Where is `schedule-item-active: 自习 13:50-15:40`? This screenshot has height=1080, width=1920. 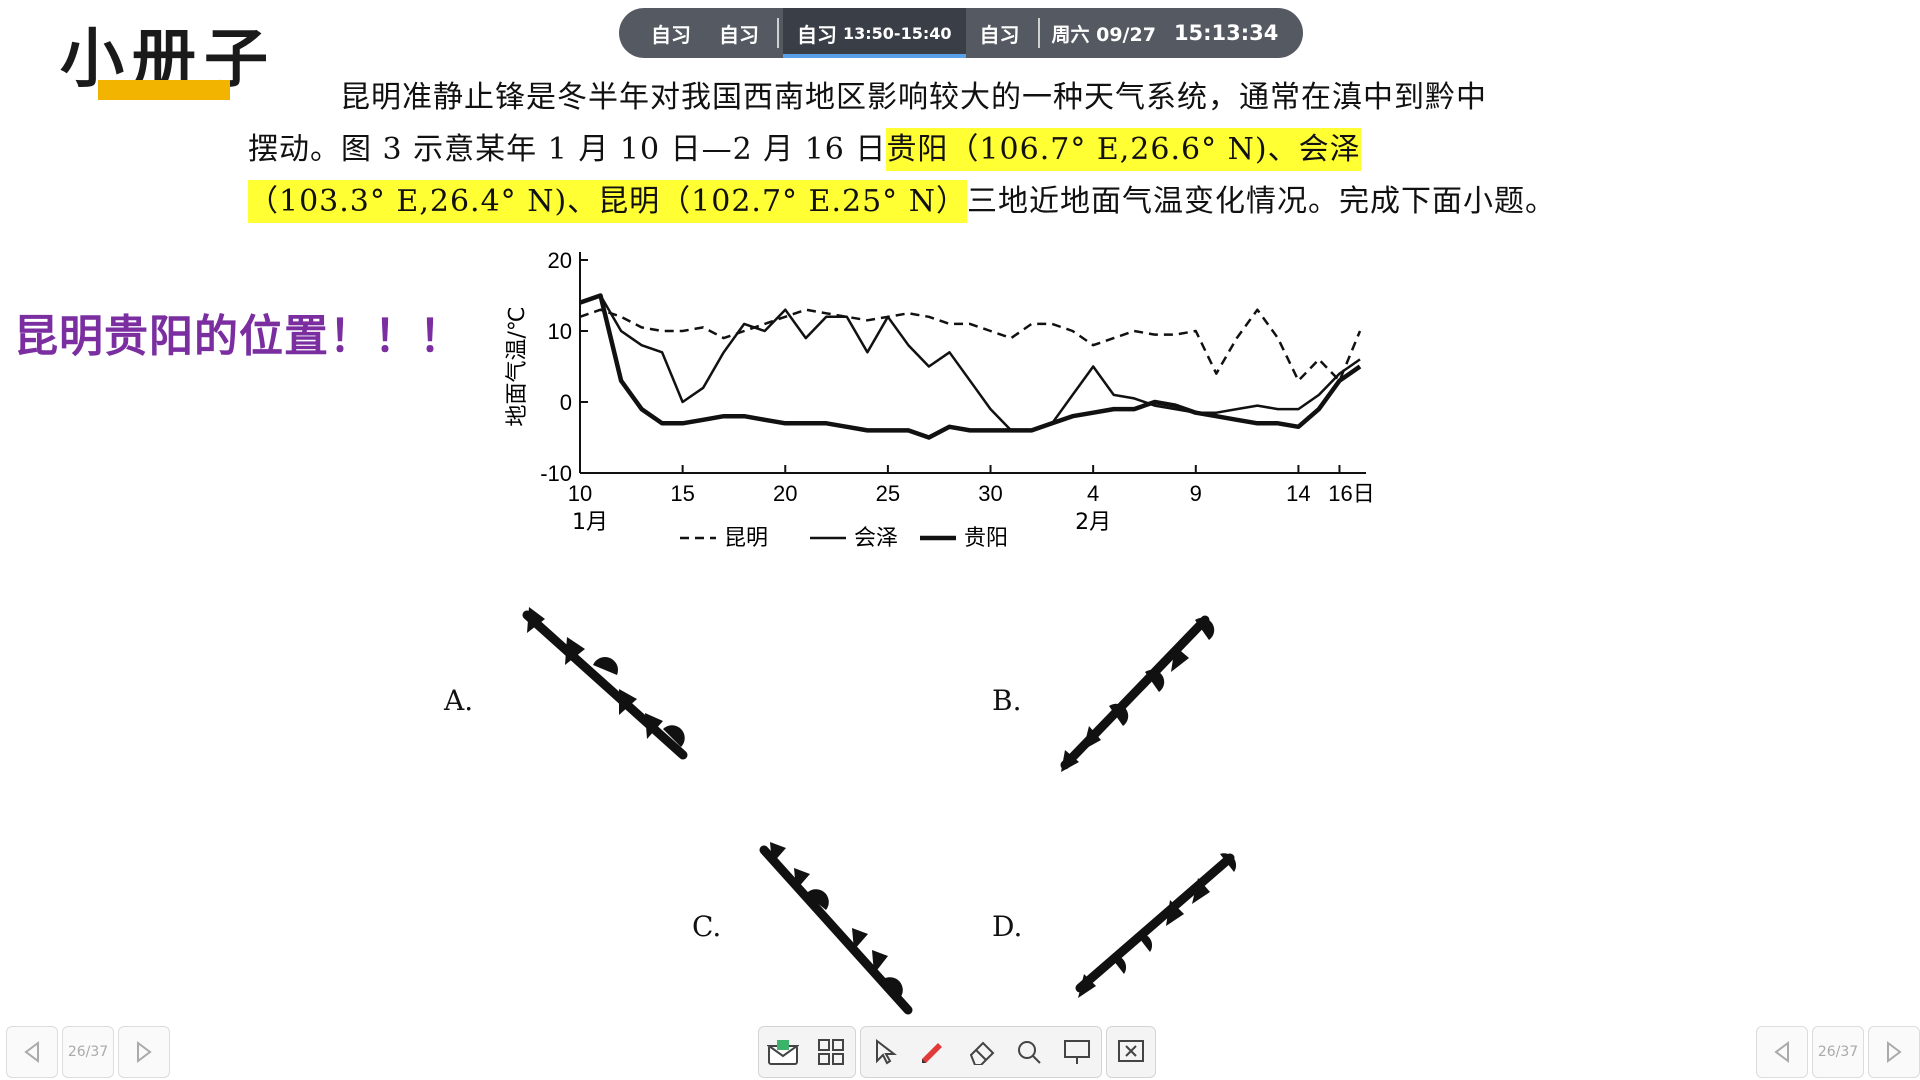 schedule-item-active: 自习 13:50-15:40 is located at coordinates (874, 33).